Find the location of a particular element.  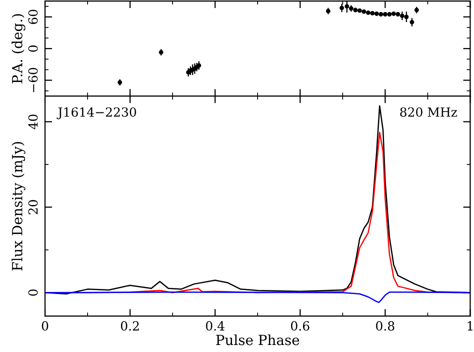

x-tick-label: 0 is located at coordinates (45, 326).